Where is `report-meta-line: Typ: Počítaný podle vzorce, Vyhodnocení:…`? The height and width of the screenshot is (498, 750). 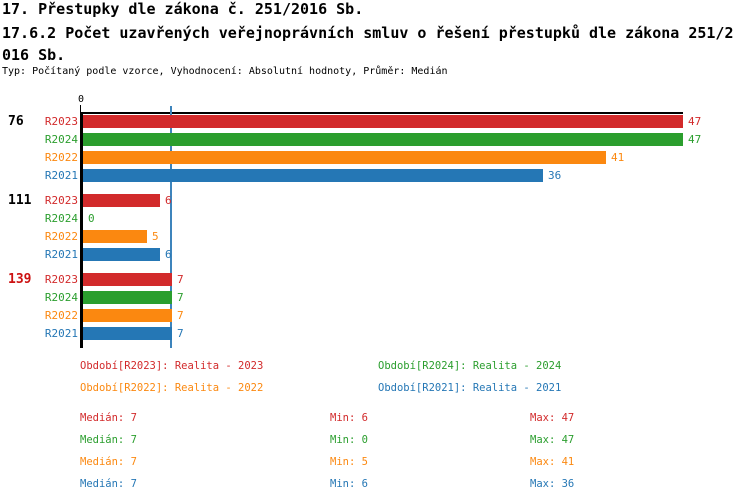 report-meta-line: Typ: Počítaný podle vzorce, Vyhodnocení:… is located at coordinates (225, 71).